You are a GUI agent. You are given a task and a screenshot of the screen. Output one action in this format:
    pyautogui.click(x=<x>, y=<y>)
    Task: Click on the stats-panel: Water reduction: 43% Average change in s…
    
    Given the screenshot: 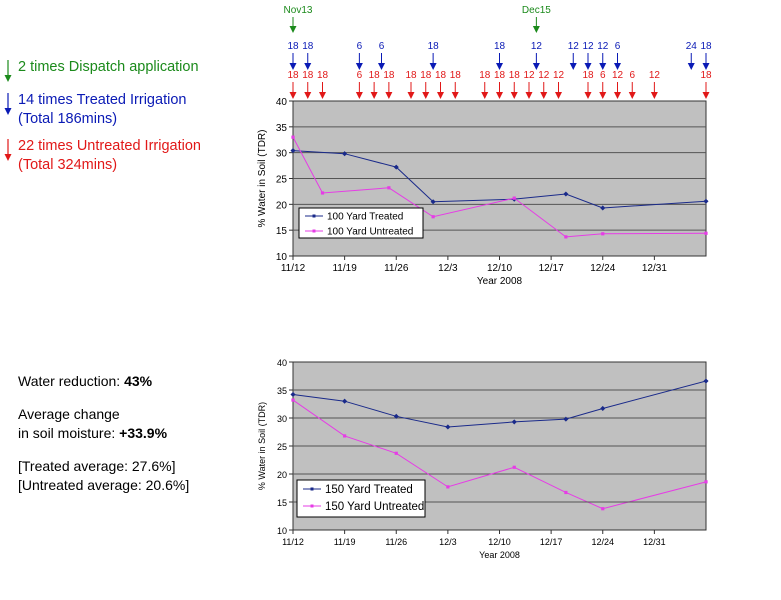 What is the action you would take?
    pyautogui.click(x=138, y=440)
    